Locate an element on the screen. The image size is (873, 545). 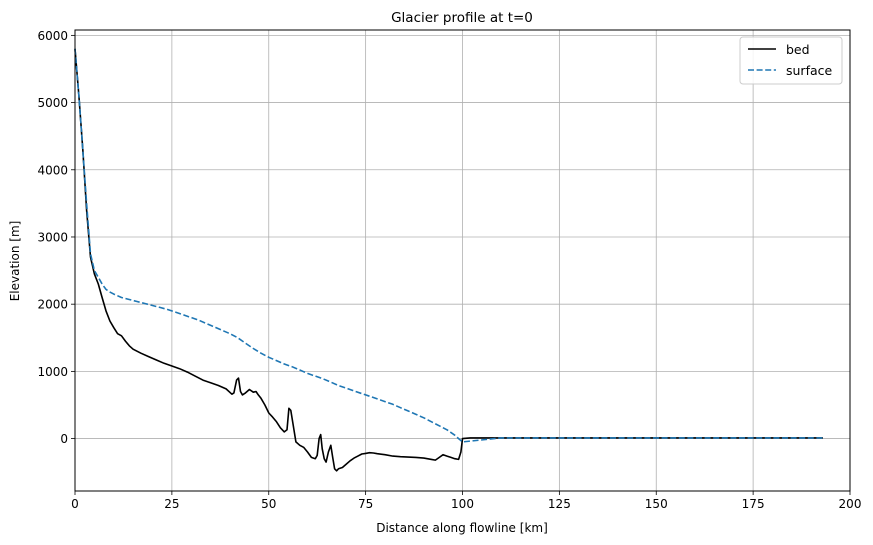
chart-title: Glacier profile at t=0 is located at coordinates (462, 18).